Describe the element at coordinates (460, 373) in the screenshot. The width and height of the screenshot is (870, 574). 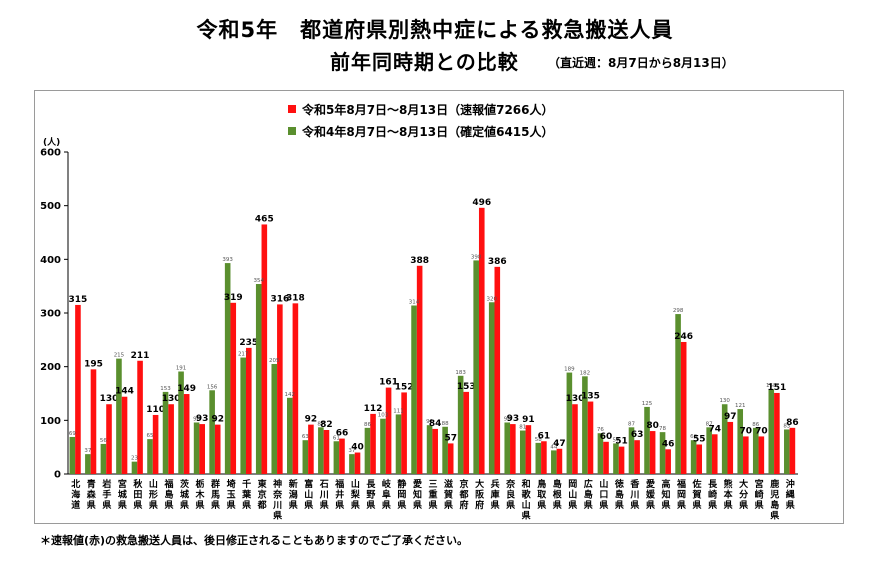
I see `data-label-r4: 183` at that location.